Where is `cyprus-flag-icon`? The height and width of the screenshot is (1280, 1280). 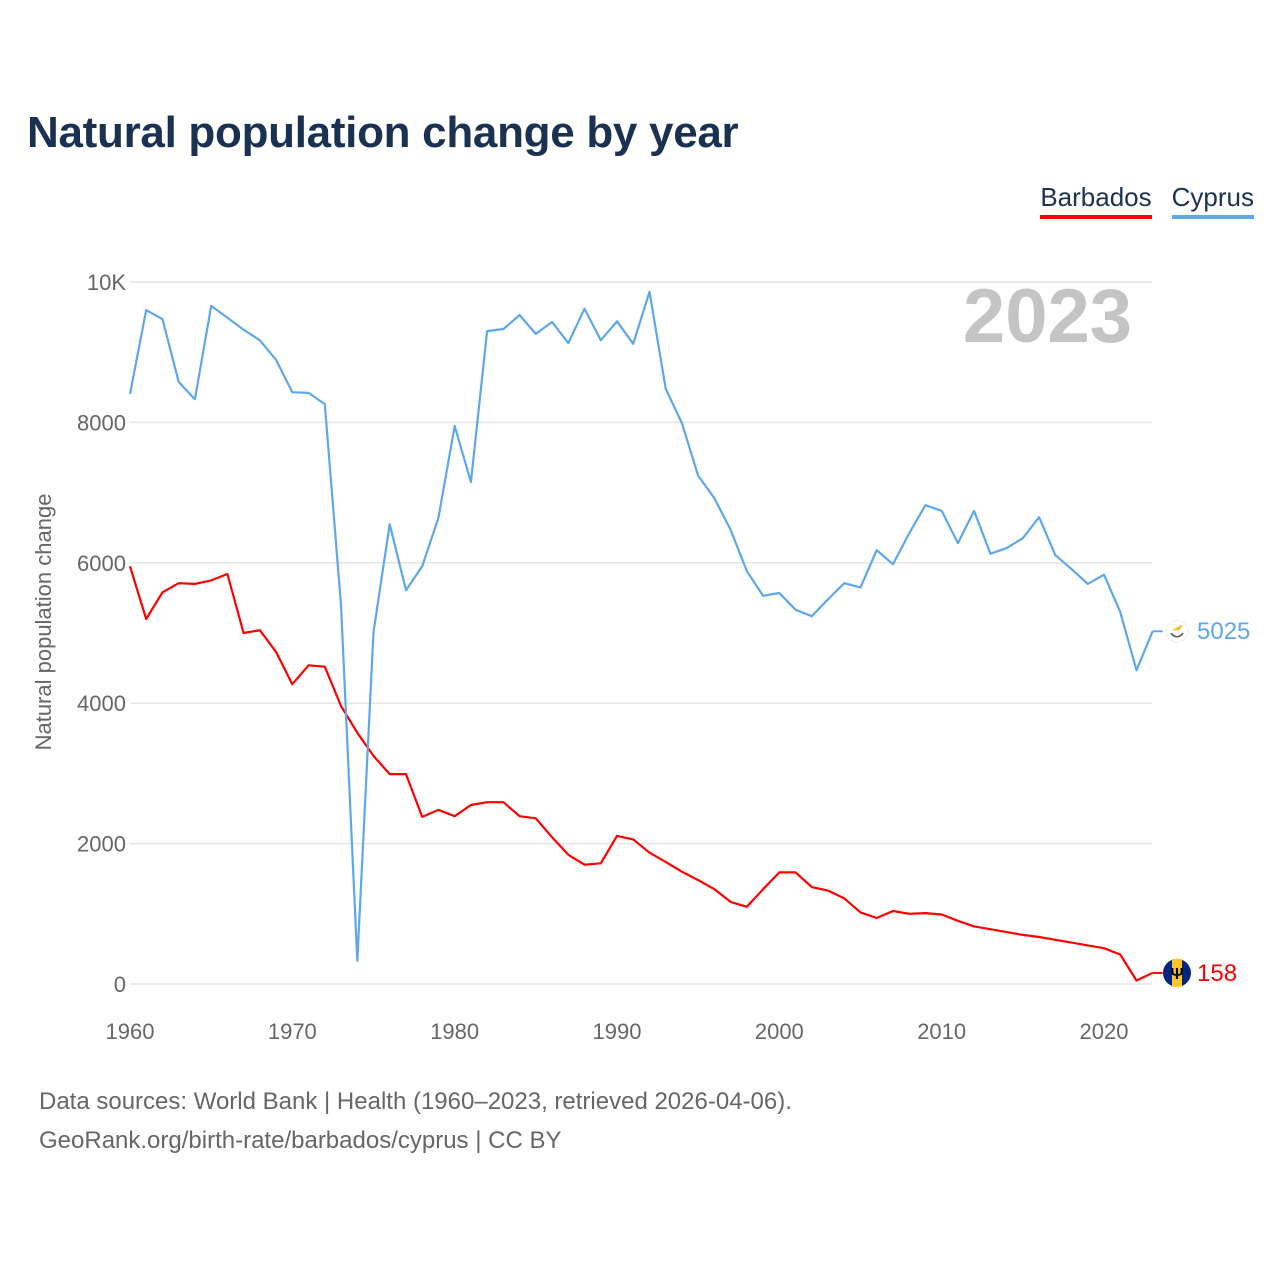
cyprus-flag-icon is located at coordinates (1177, 631).